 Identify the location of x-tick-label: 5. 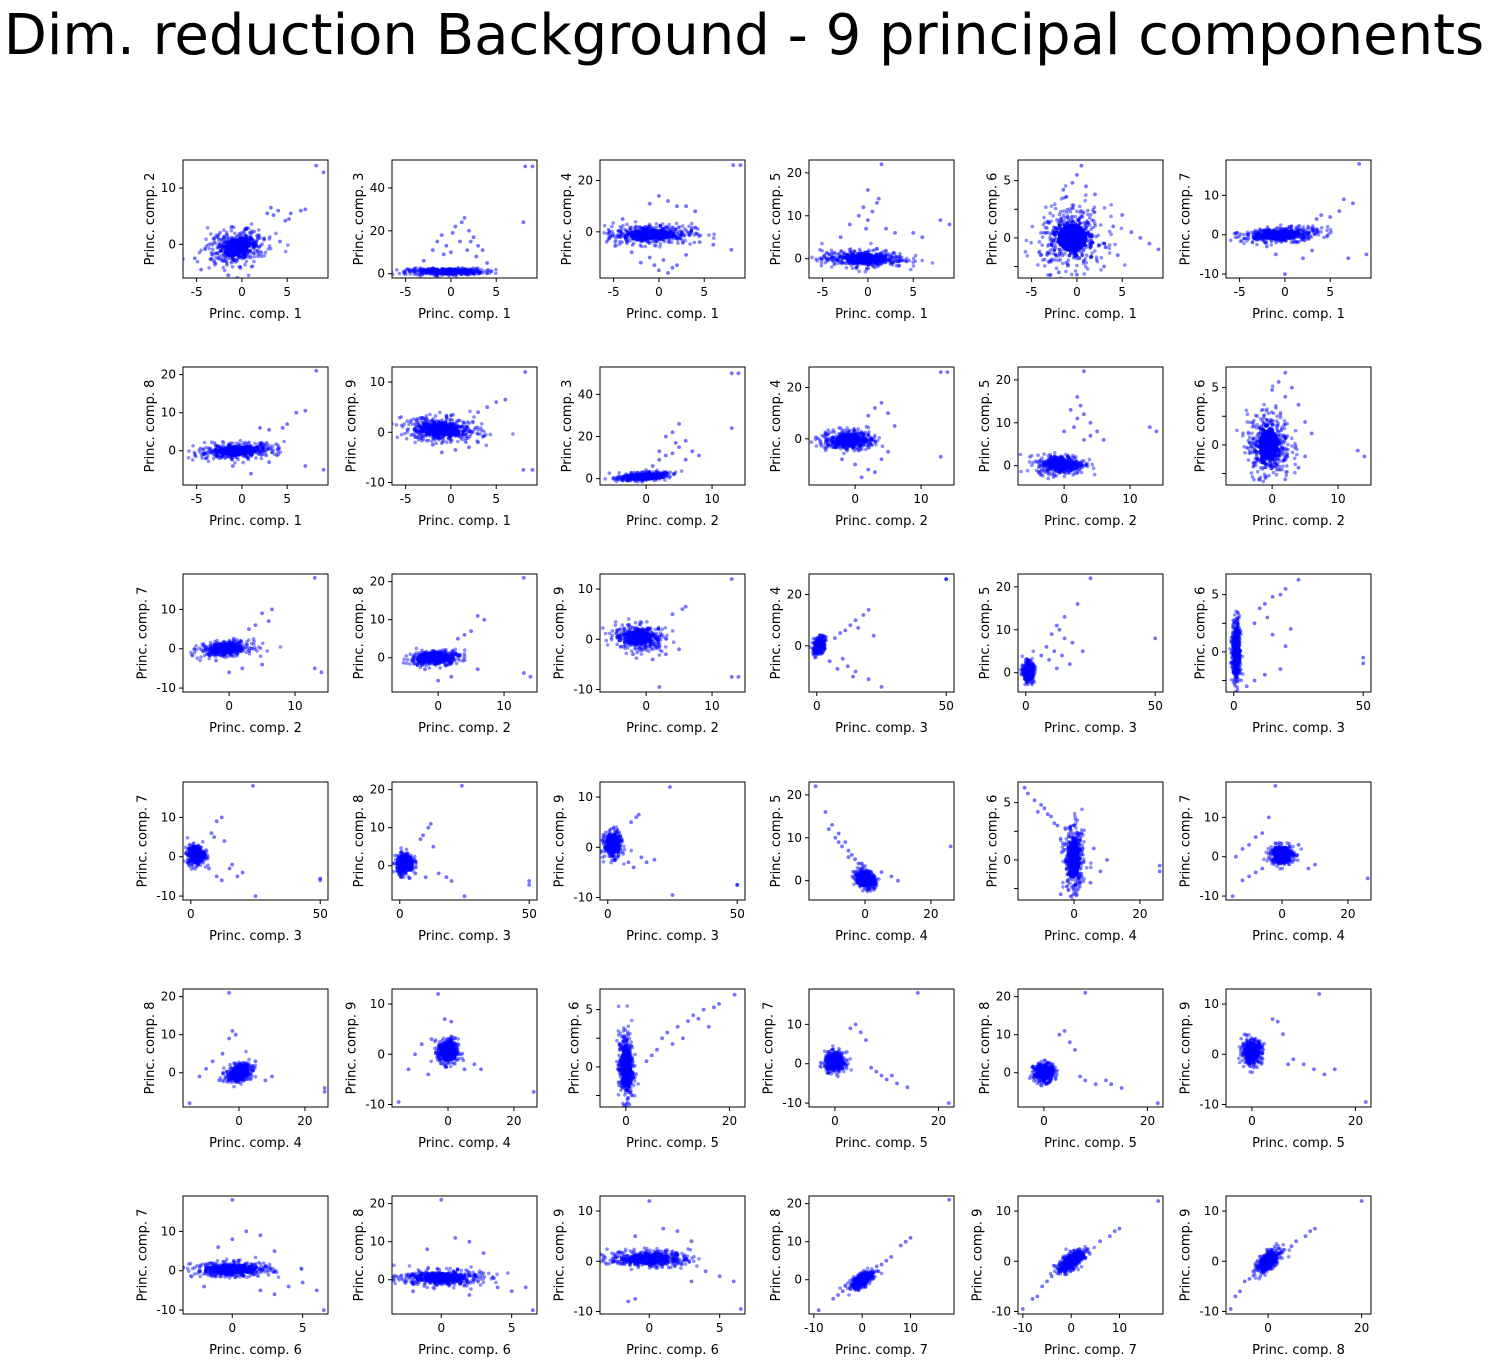
(1122, 292).